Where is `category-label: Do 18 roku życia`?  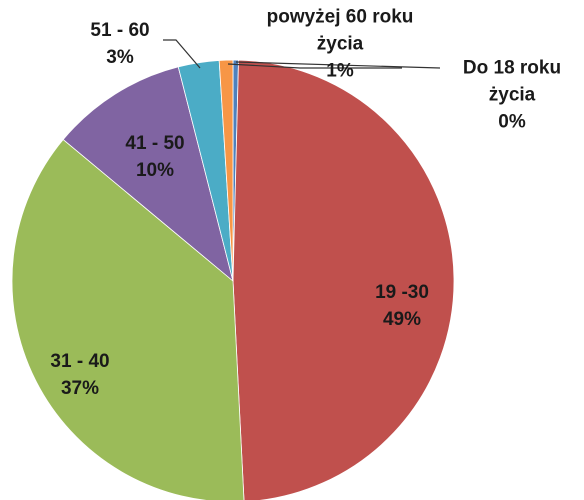 category-label: Do 18 roku życia is located at coordinates (512, 81).